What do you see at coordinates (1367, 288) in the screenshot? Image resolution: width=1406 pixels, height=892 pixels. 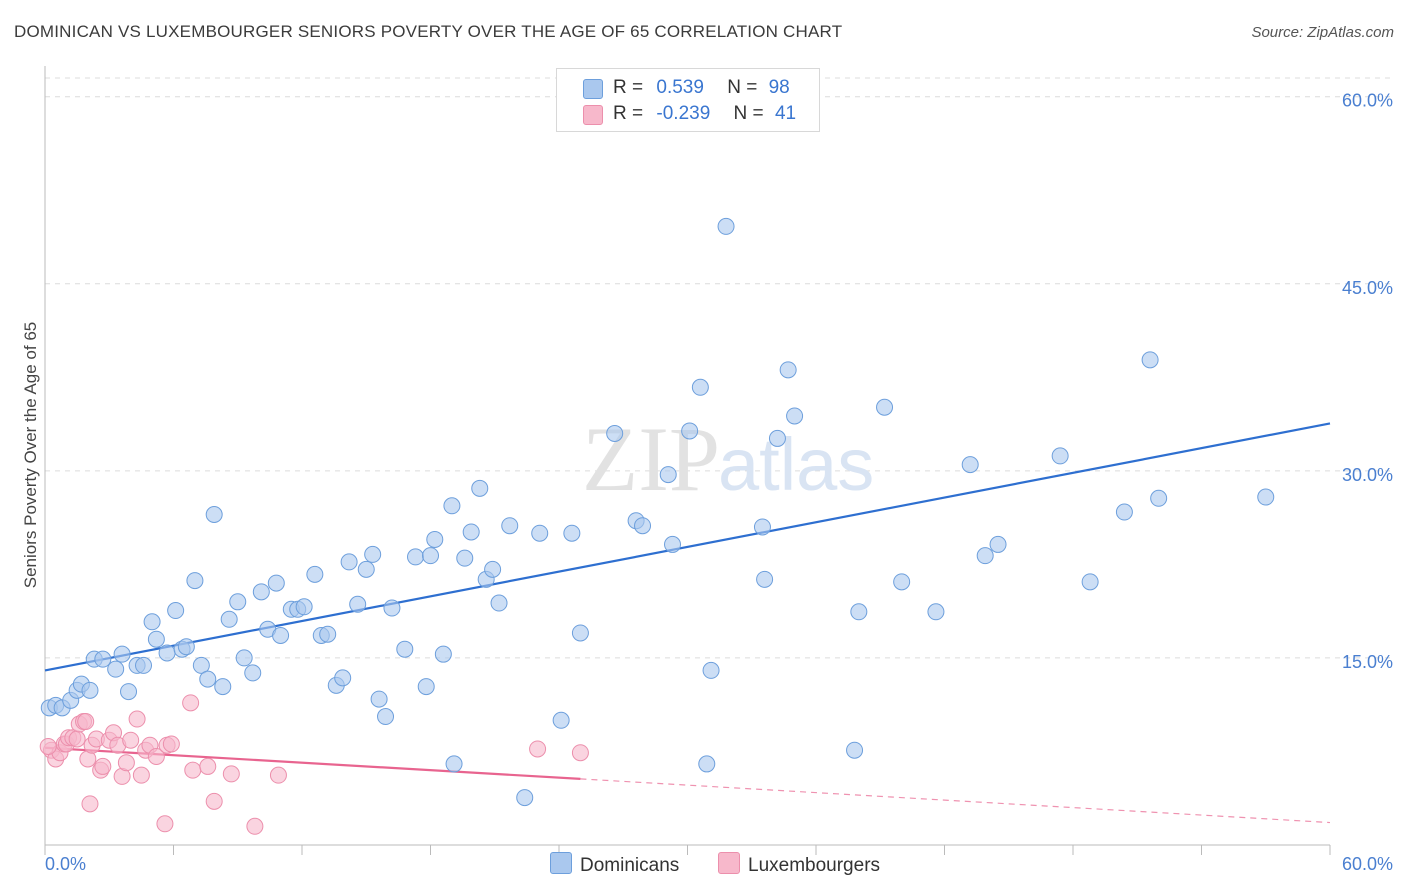 I see `y-tick-label: 45.0%` at bounding box center [1367, 288].